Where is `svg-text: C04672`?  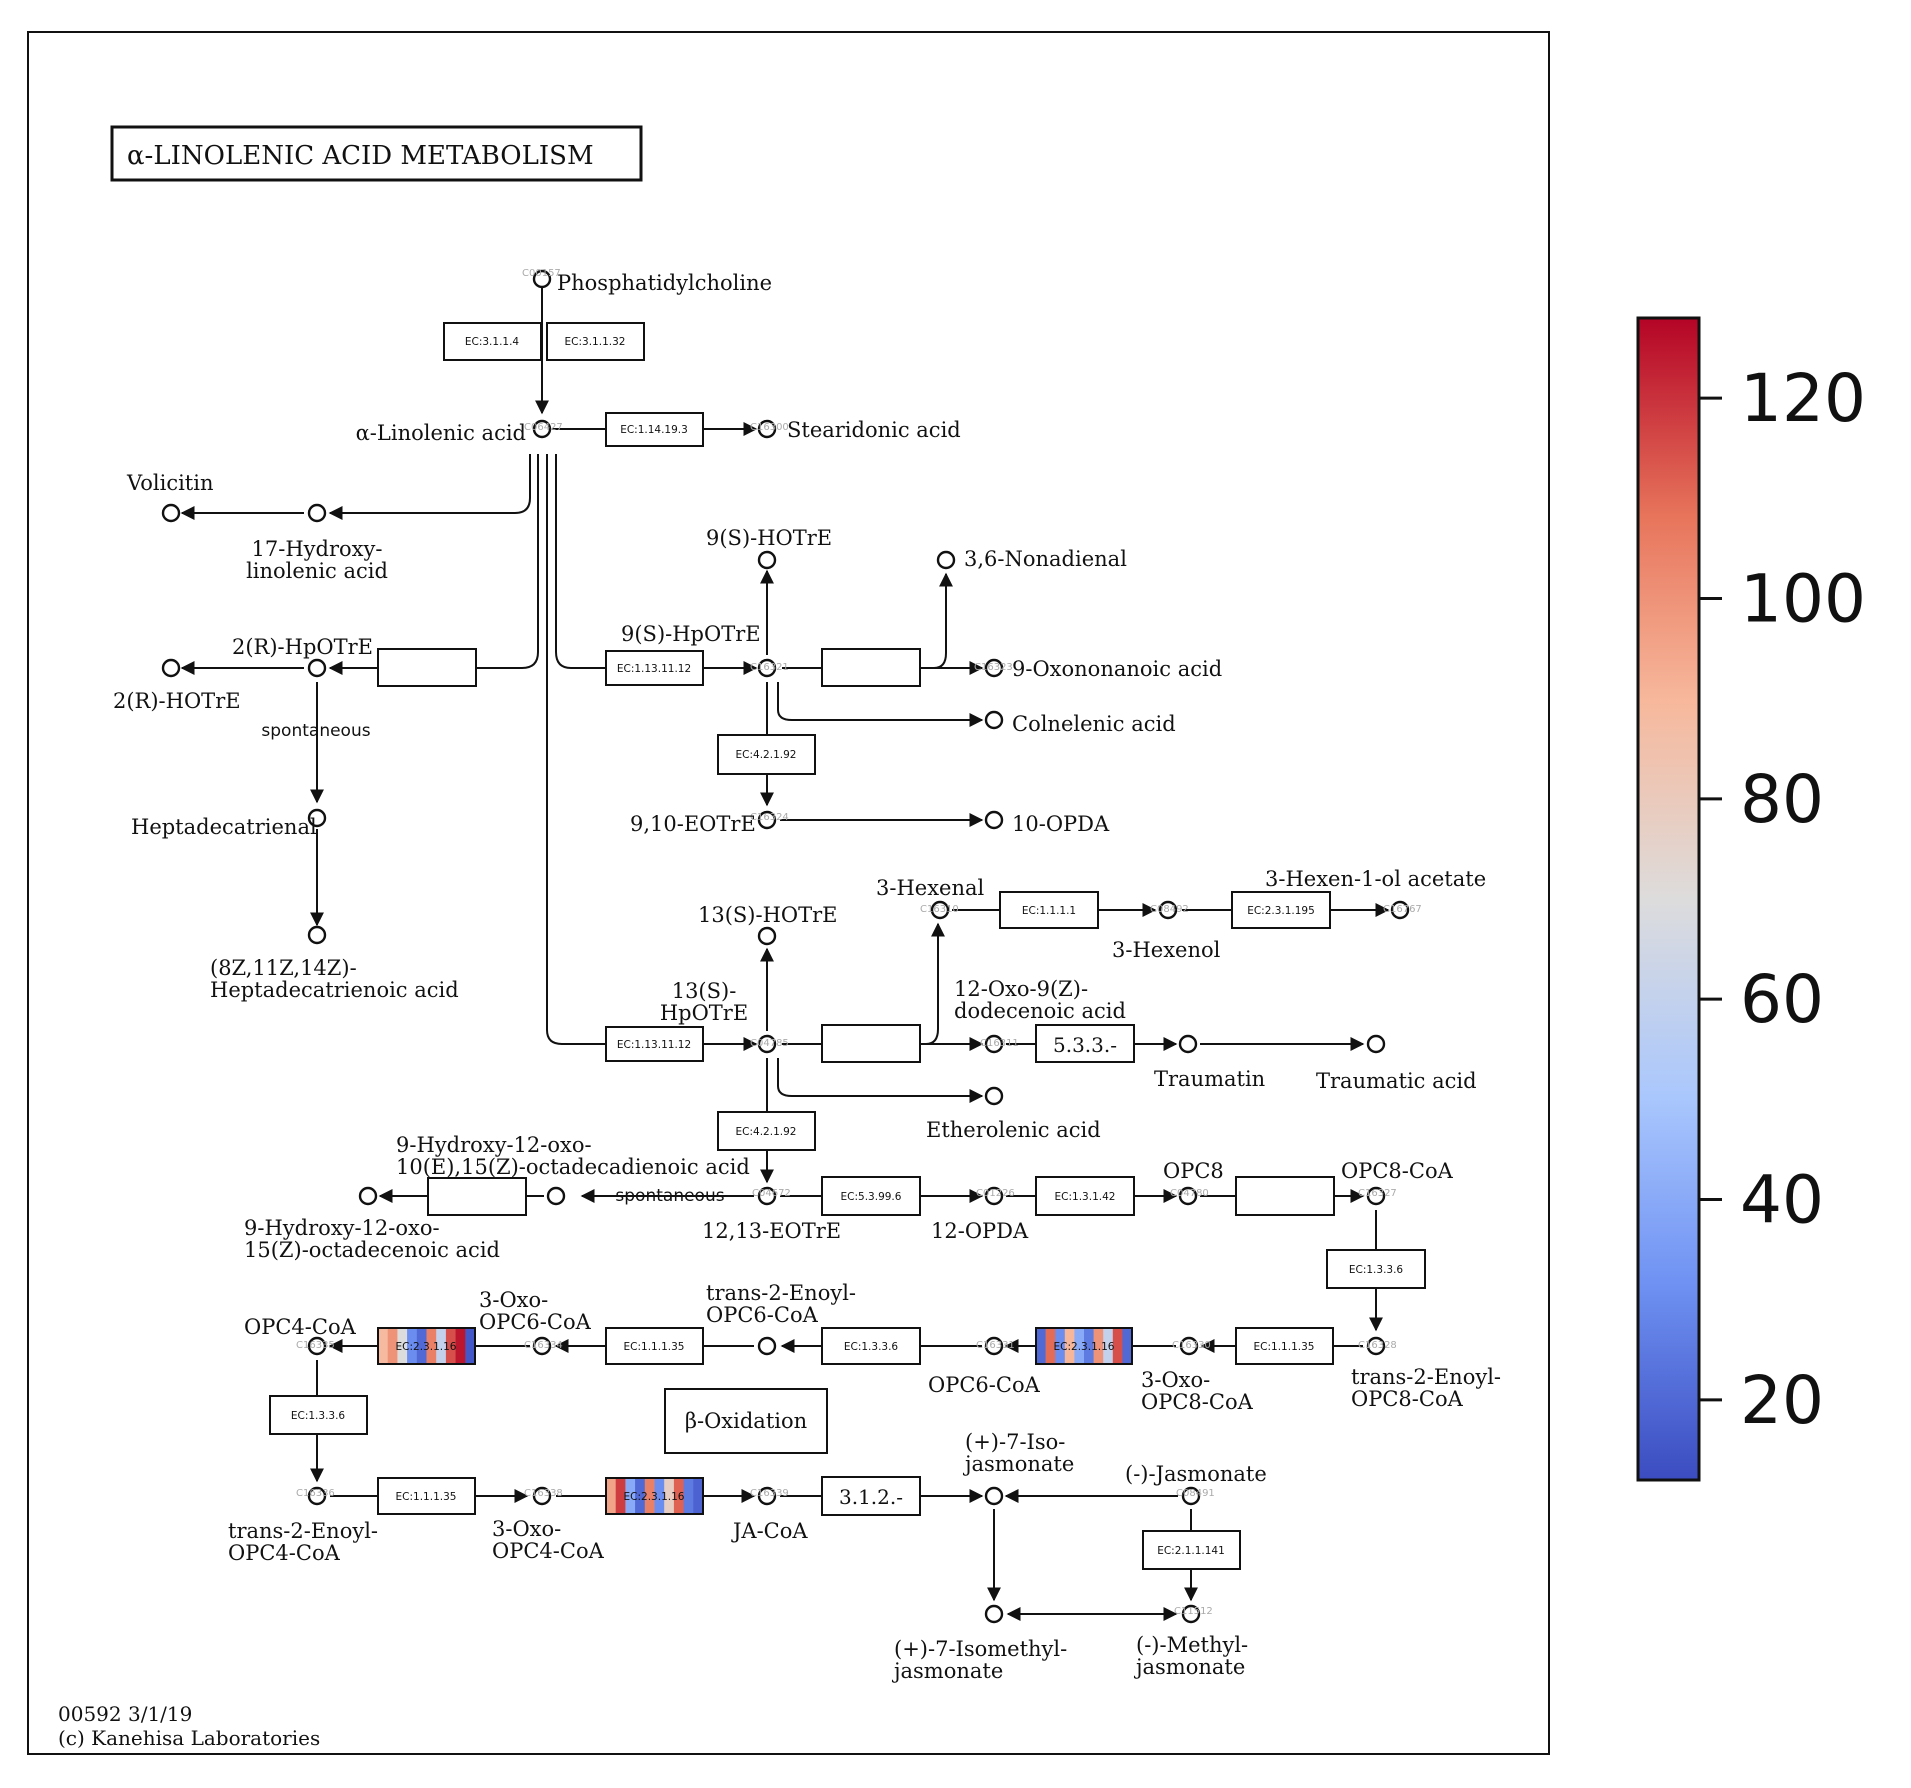
svg-text: C04672 is located at coordinates (771, 1193).